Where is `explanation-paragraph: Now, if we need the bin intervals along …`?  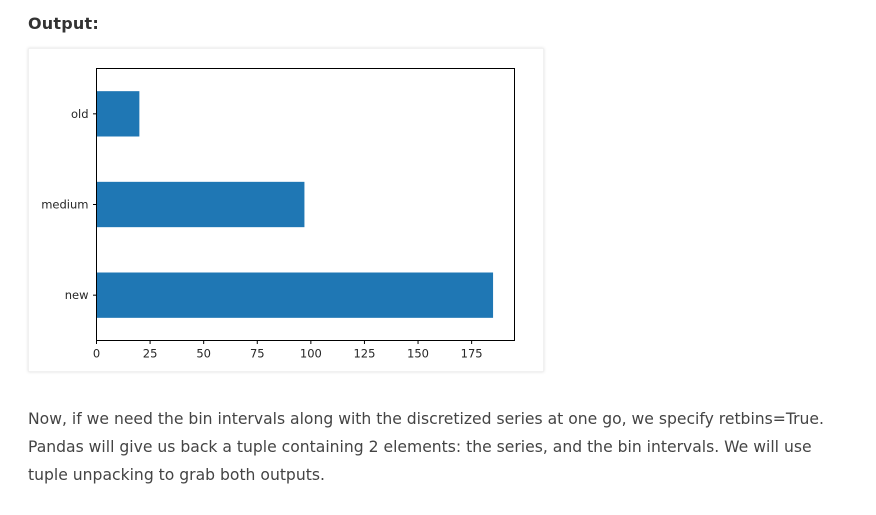
explanation-paragraph: Now, if we need the bin intervals along … is located at coordinates (426, 447).